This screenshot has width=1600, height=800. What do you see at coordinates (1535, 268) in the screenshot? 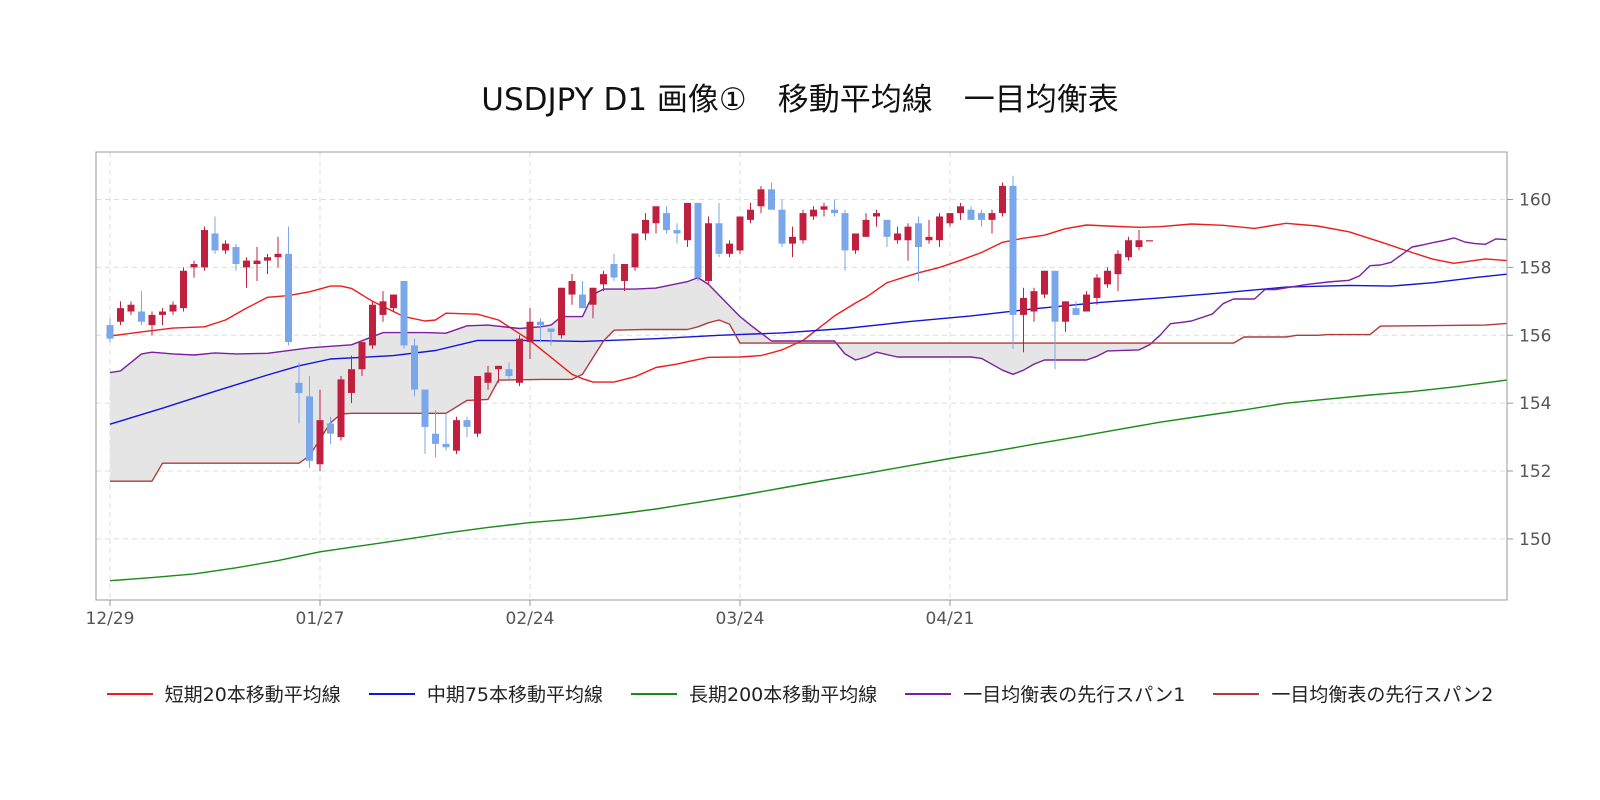
I see `y-tick-label: 158` at bounding box center [1535, 268].